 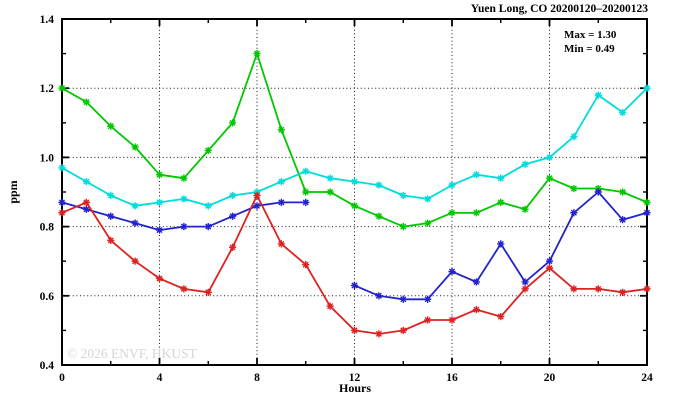 I want to click on annotation-min: Min = 0.49, so click(x=589, y=49).